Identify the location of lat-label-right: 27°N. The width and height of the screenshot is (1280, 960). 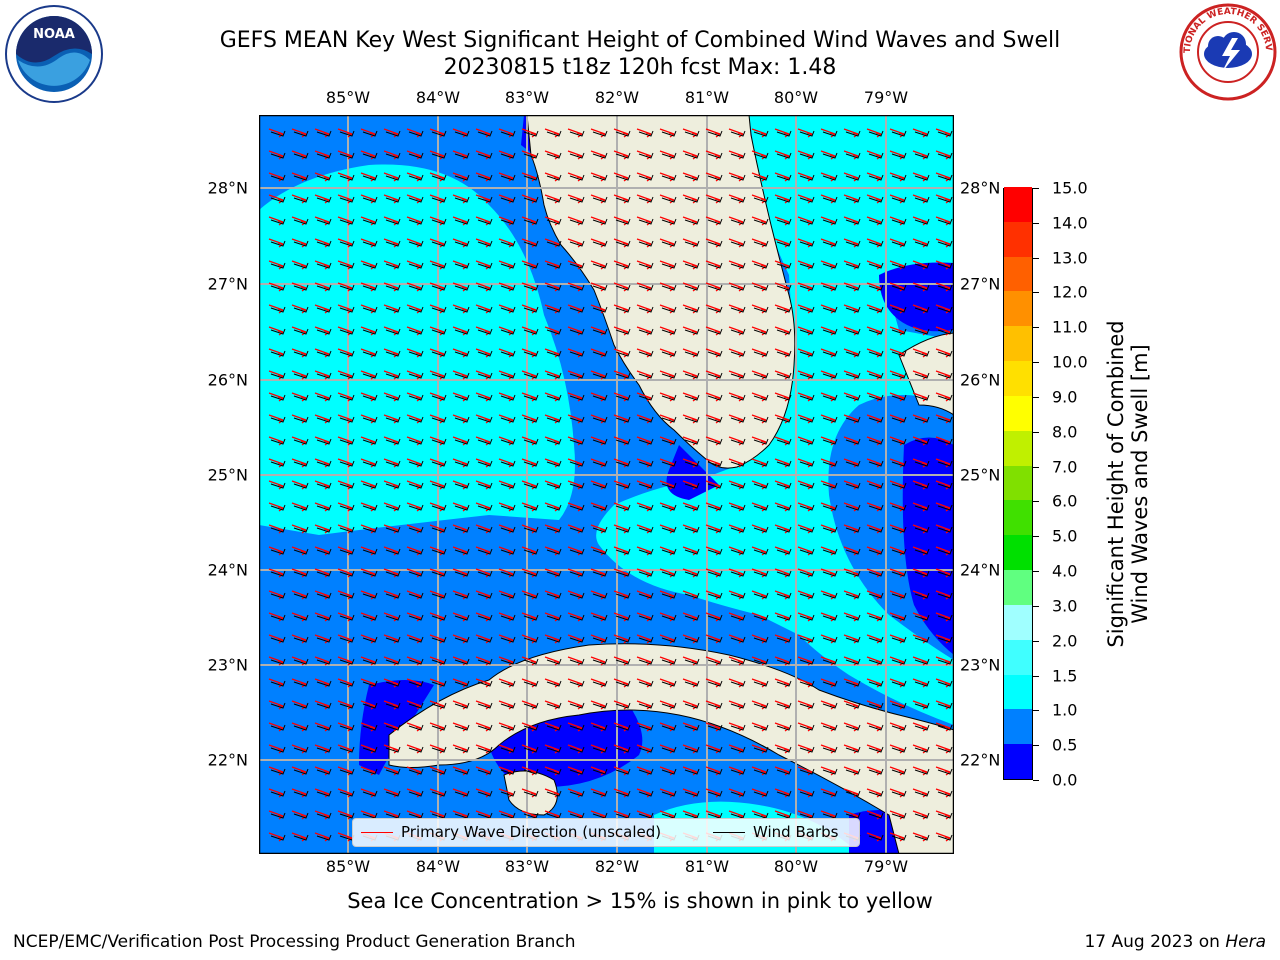
(980, 284).